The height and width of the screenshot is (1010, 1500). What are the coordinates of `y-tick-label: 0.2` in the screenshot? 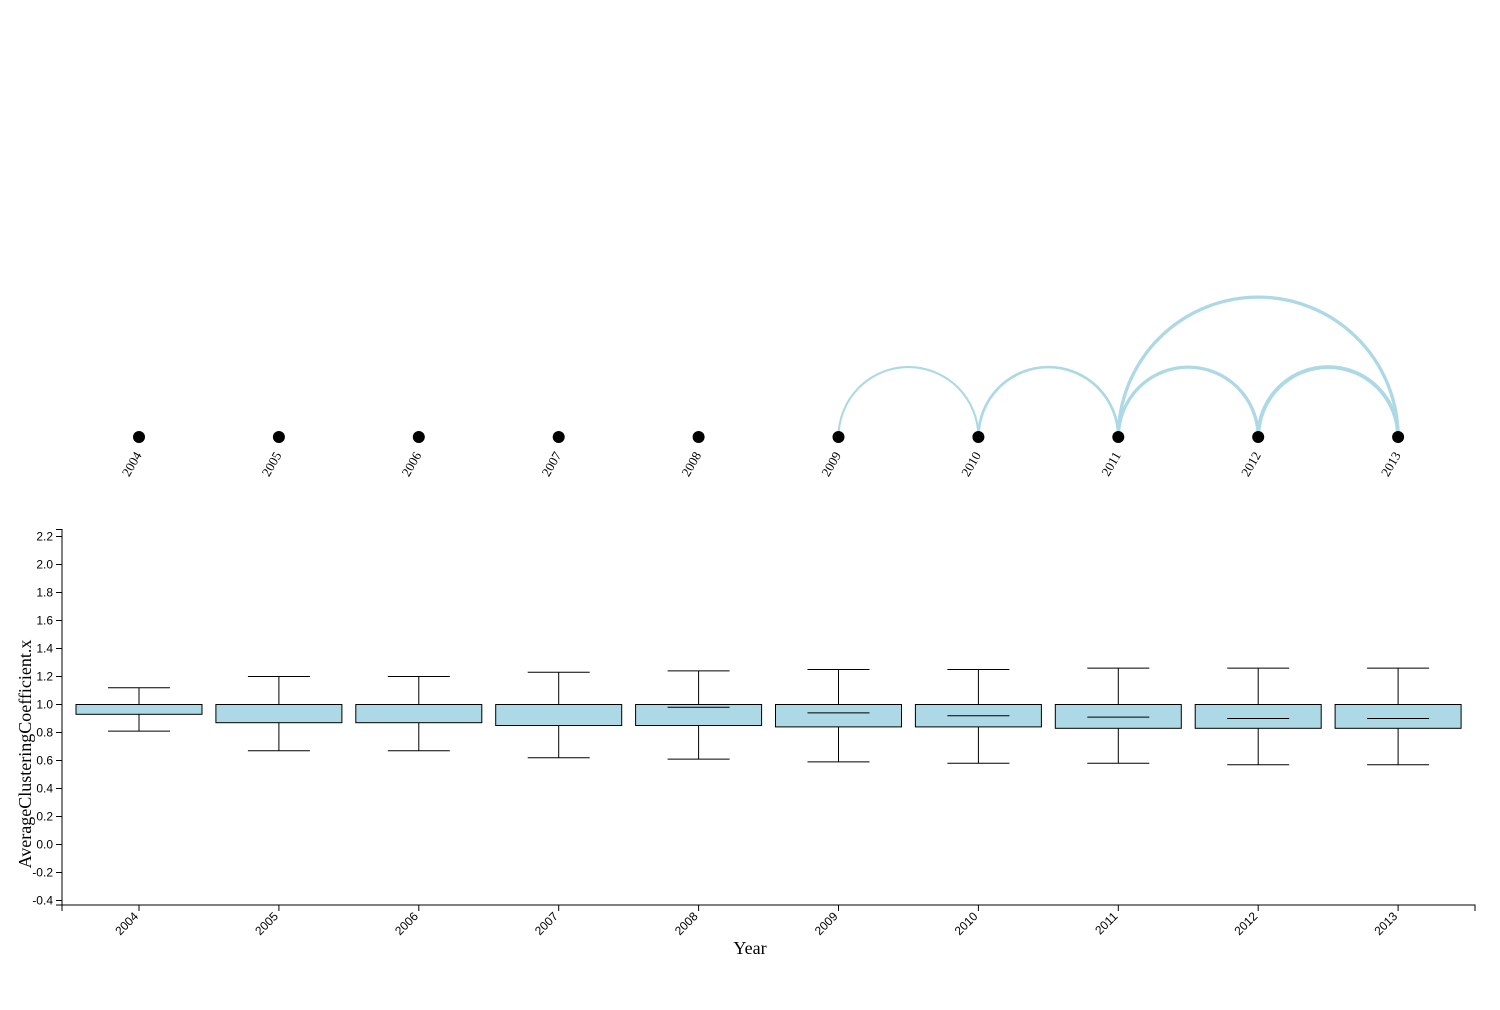 It's located at (44, 817).